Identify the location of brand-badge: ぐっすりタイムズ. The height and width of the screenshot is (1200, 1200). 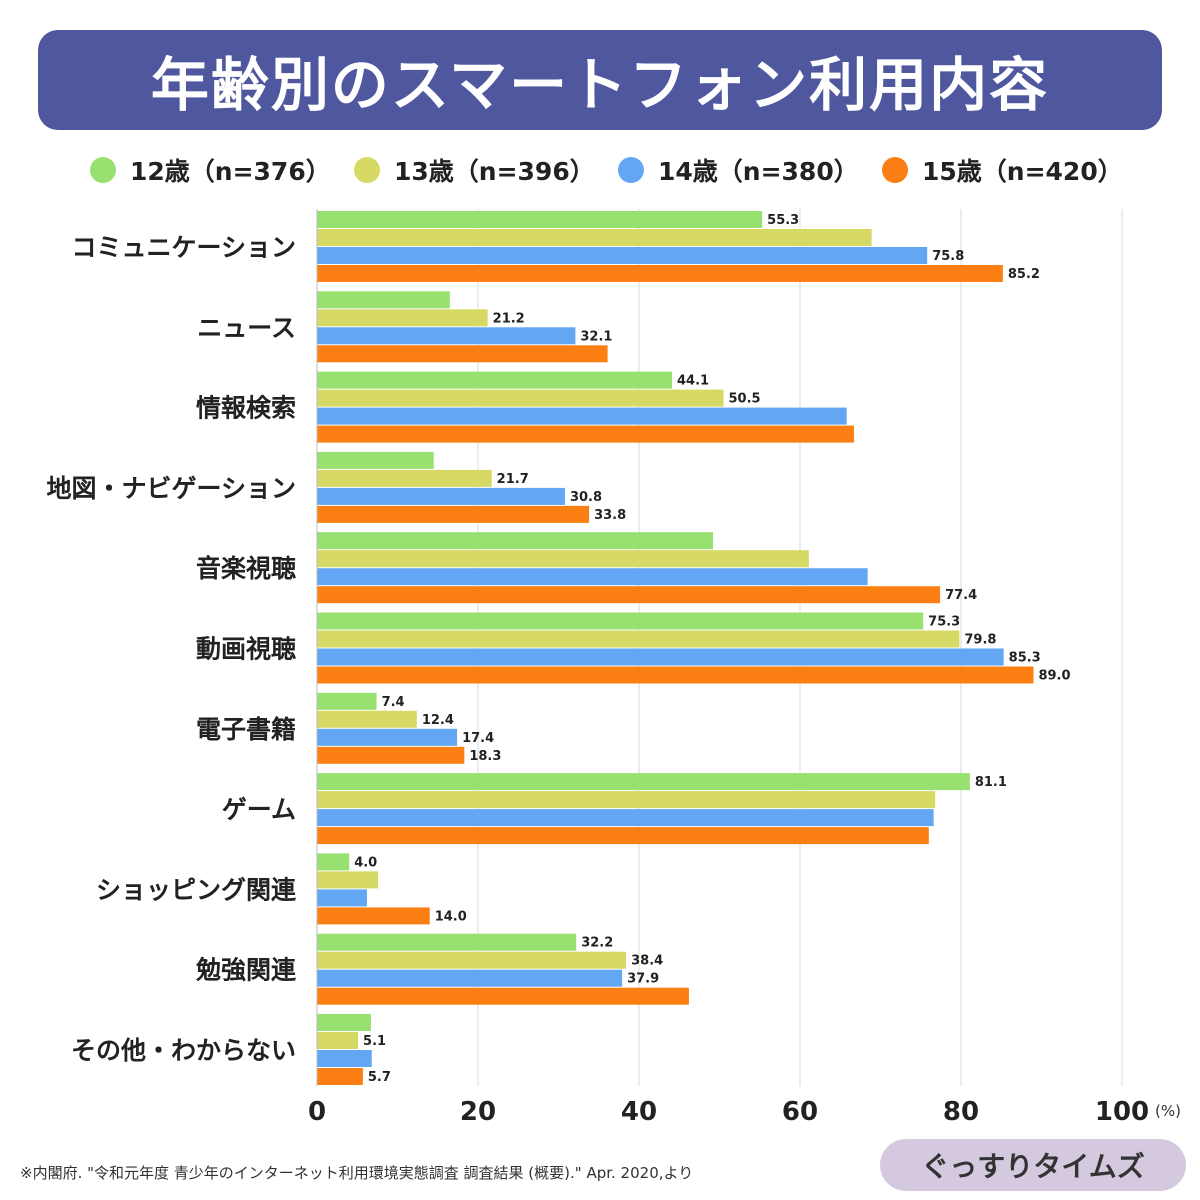
(1033, 1165).